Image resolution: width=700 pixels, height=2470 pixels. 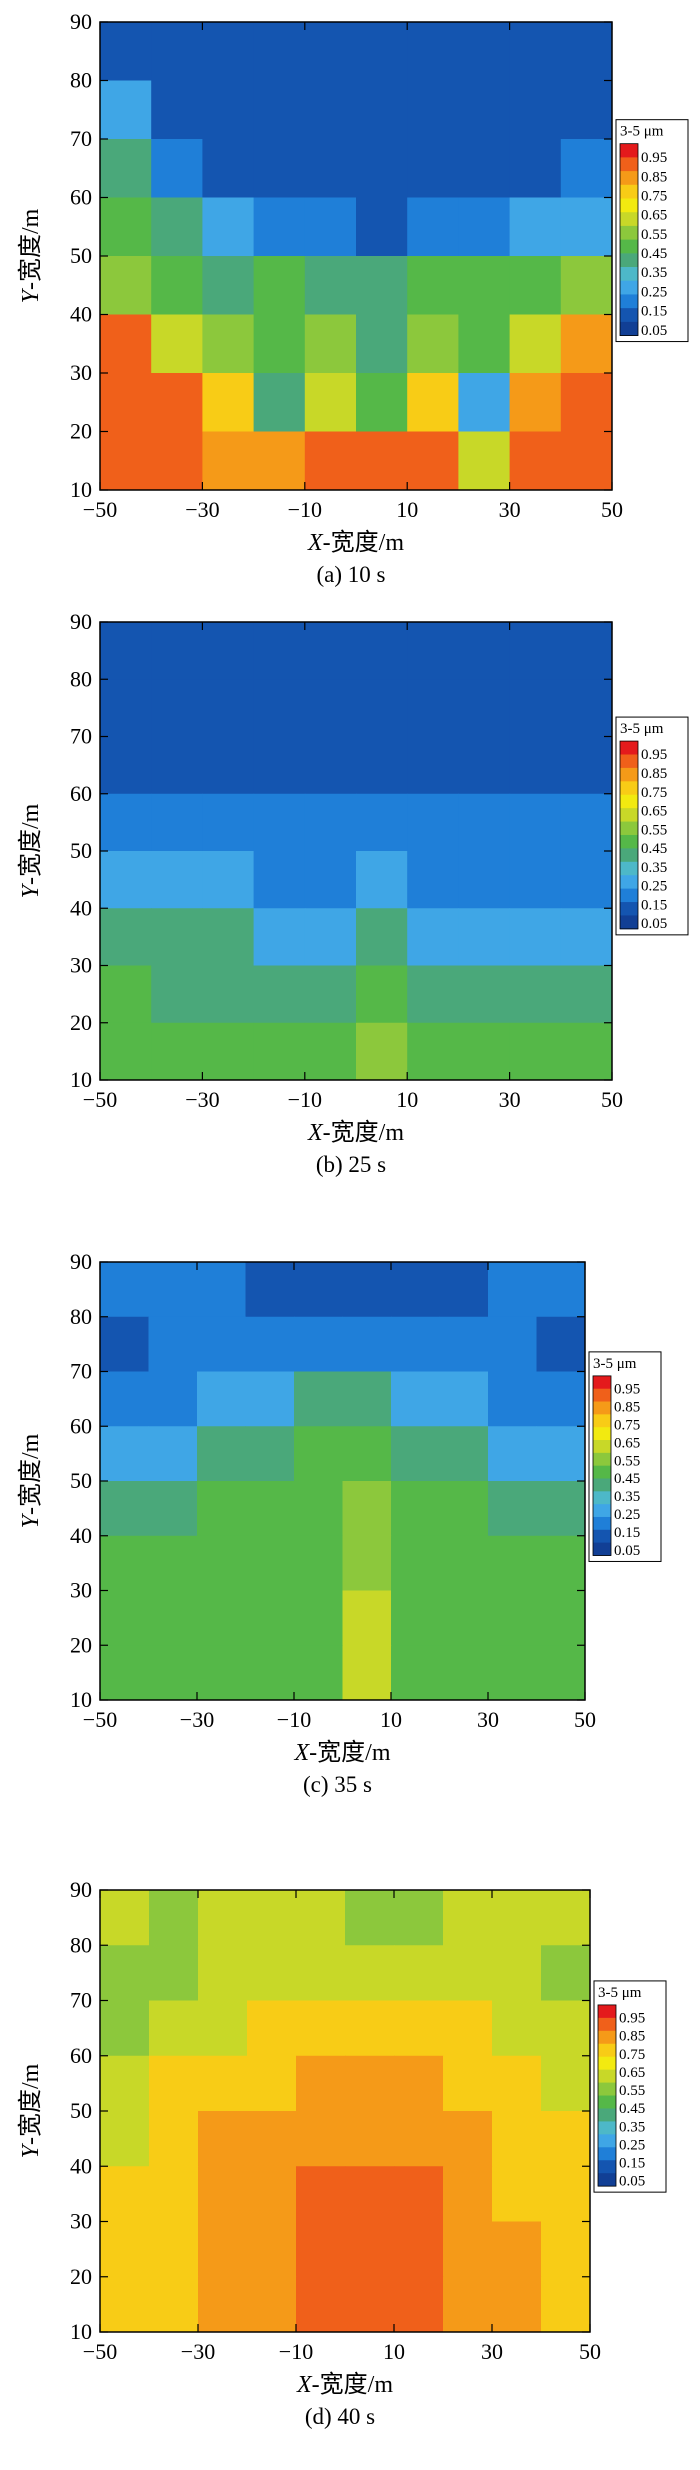 What do you see at coordinates (355, 1132) in the screenshot?
I see `x-axis-label: X-宽度/m` at bounding box center [355, 1132].